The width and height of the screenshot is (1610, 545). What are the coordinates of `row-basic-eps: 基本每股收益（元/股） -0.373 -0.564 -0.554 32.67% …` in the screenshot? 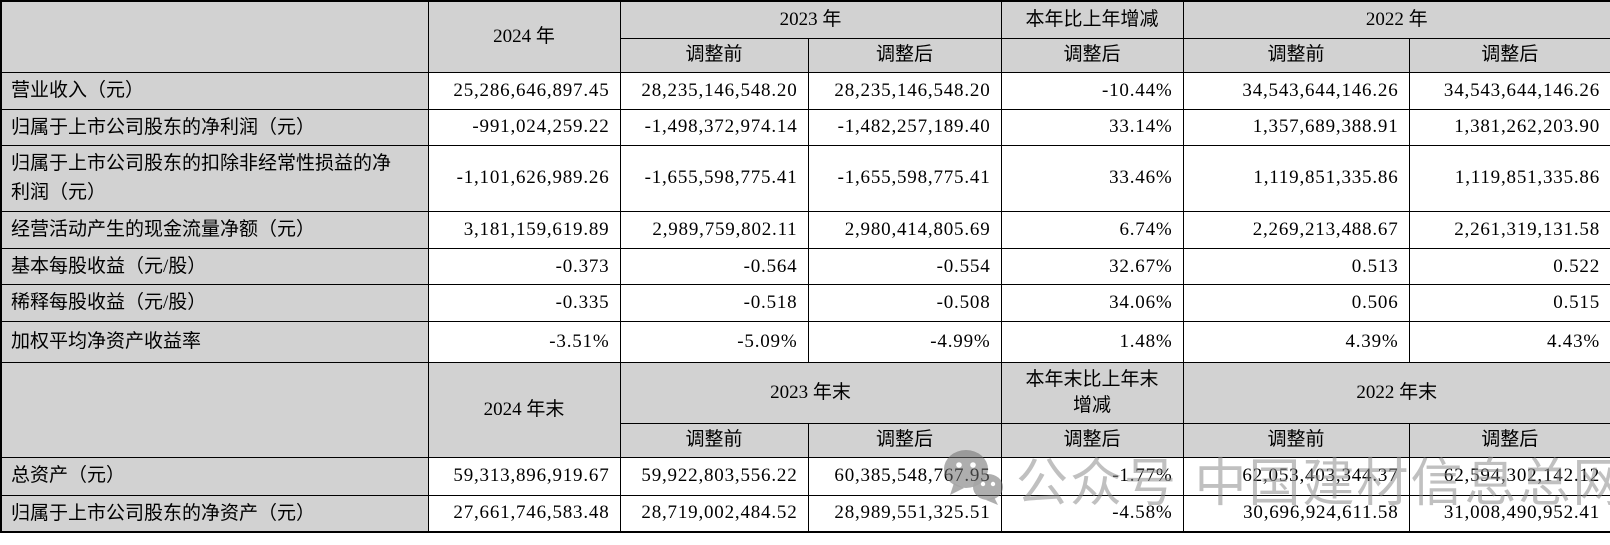 It's located at (805, 266).